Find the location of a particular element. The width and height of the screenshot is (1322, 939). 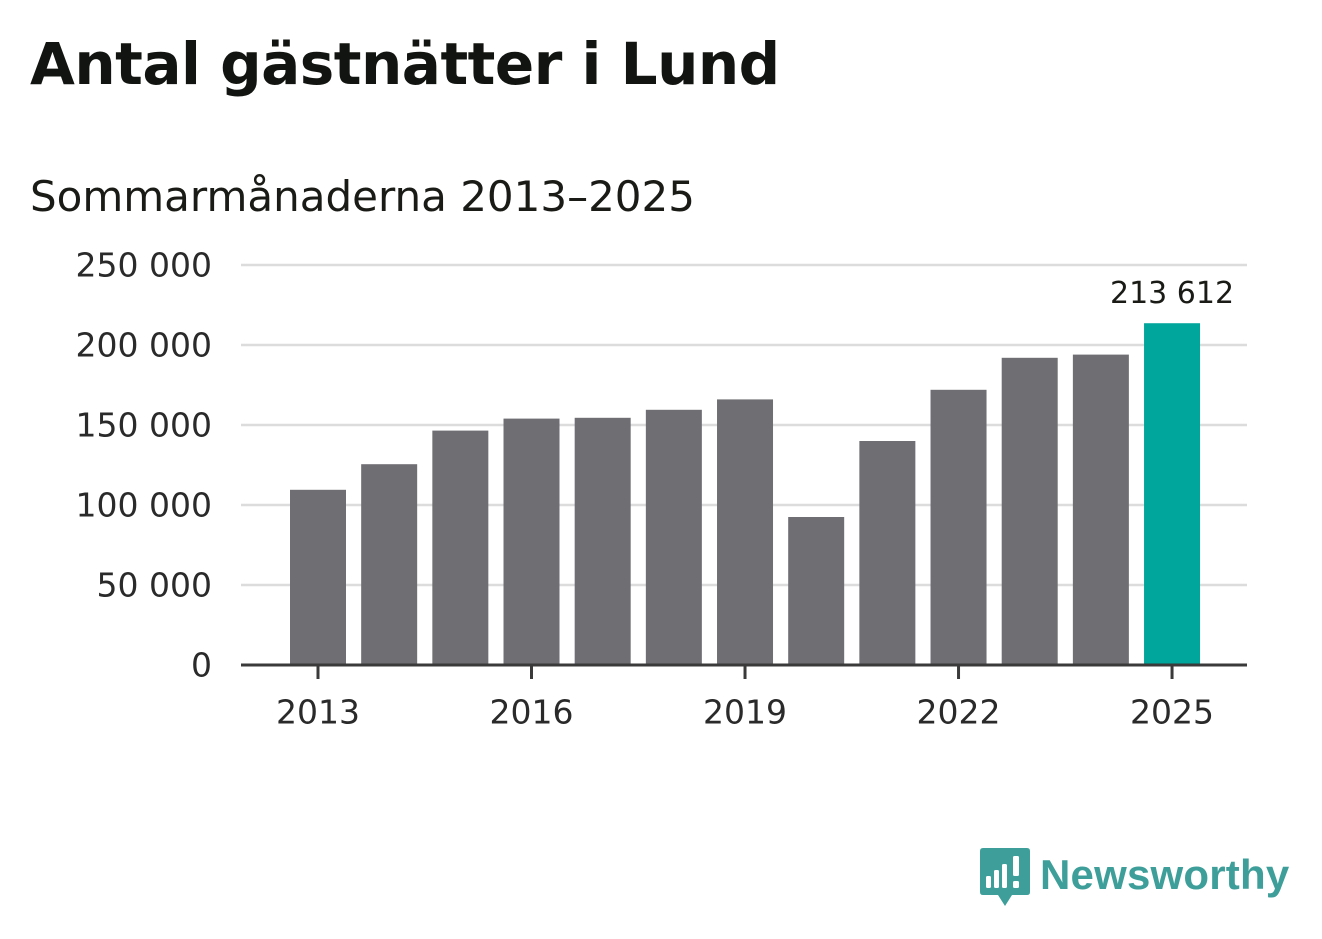

newsworthy-logo: Newsworthy is located at coordinates (1134, 879).